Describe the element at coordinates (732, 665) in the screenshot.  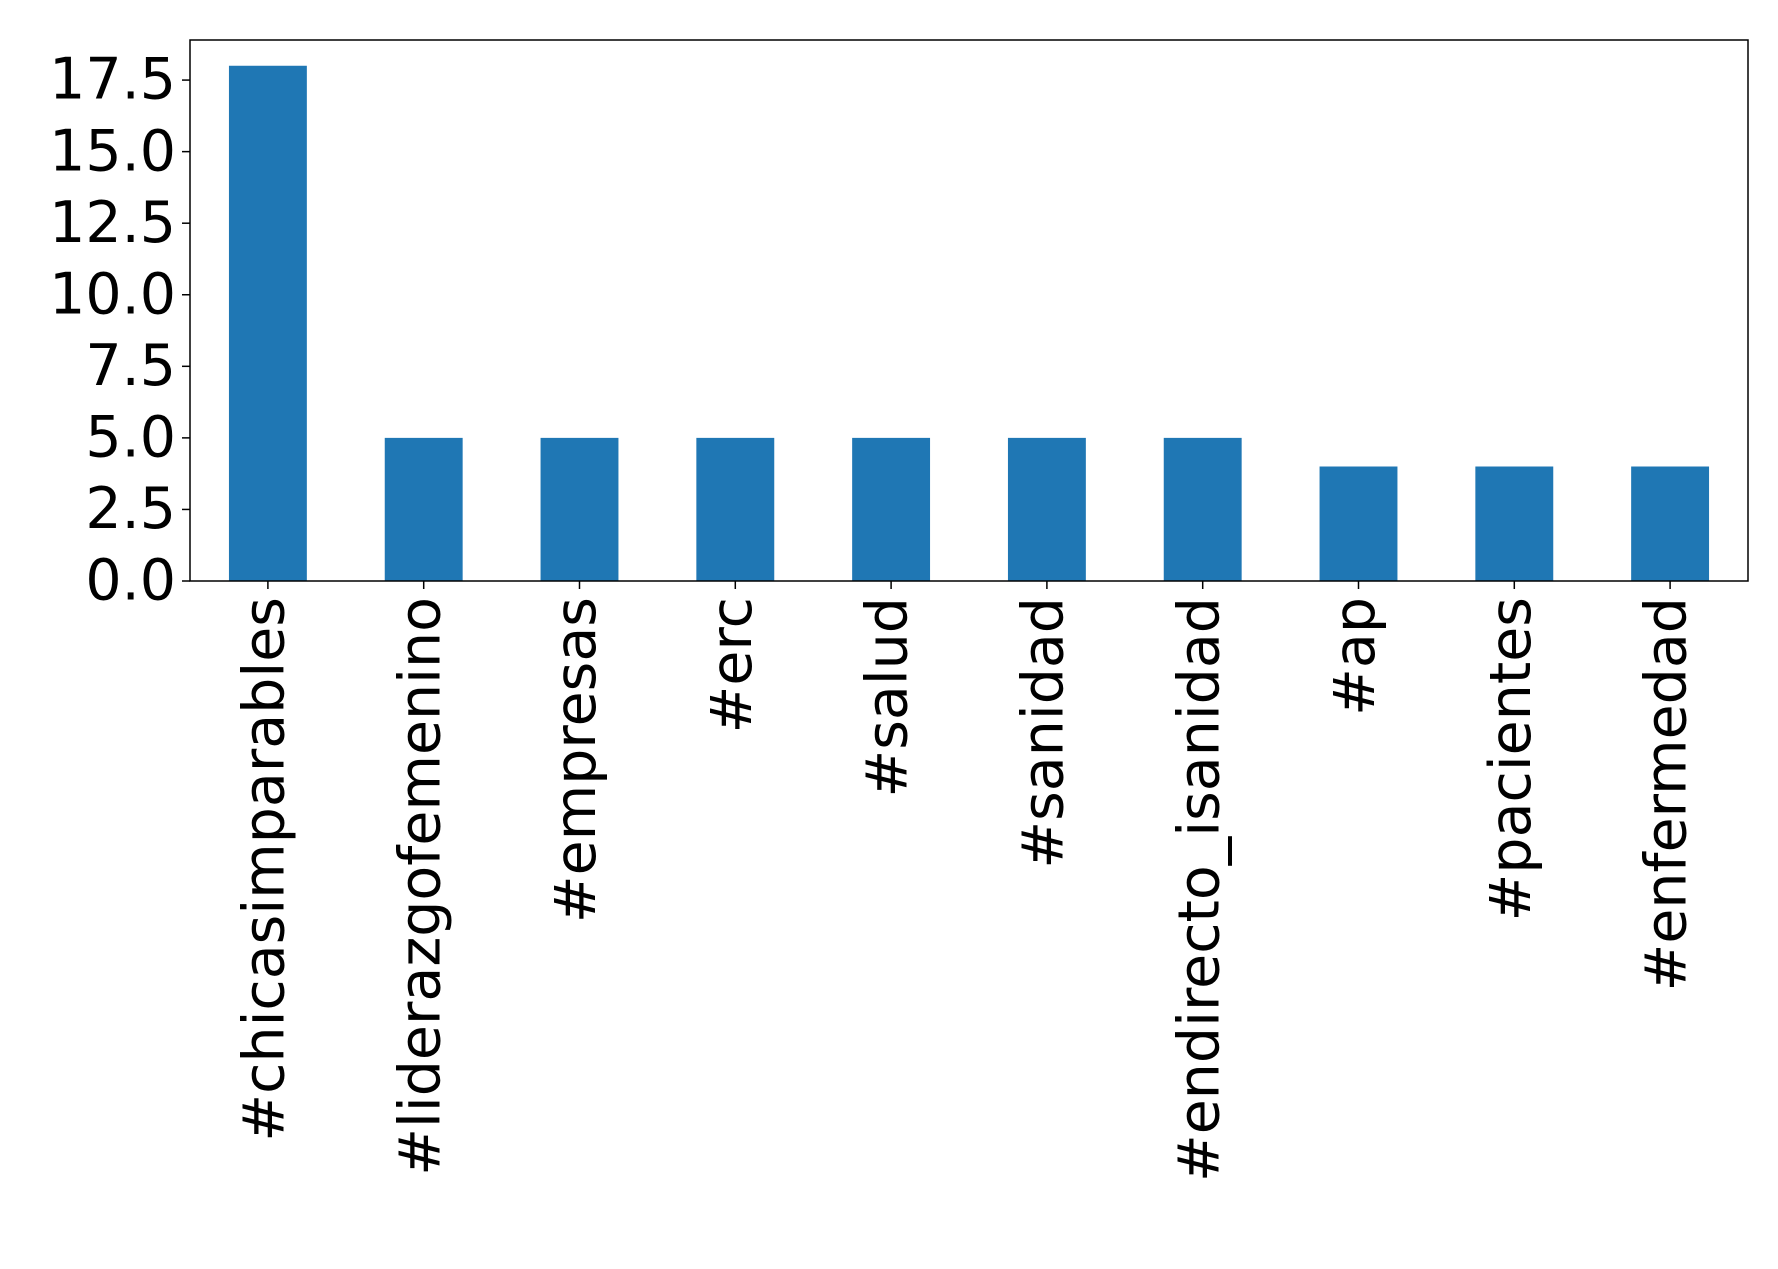
I see `x-tick-label: #erc` at that location.